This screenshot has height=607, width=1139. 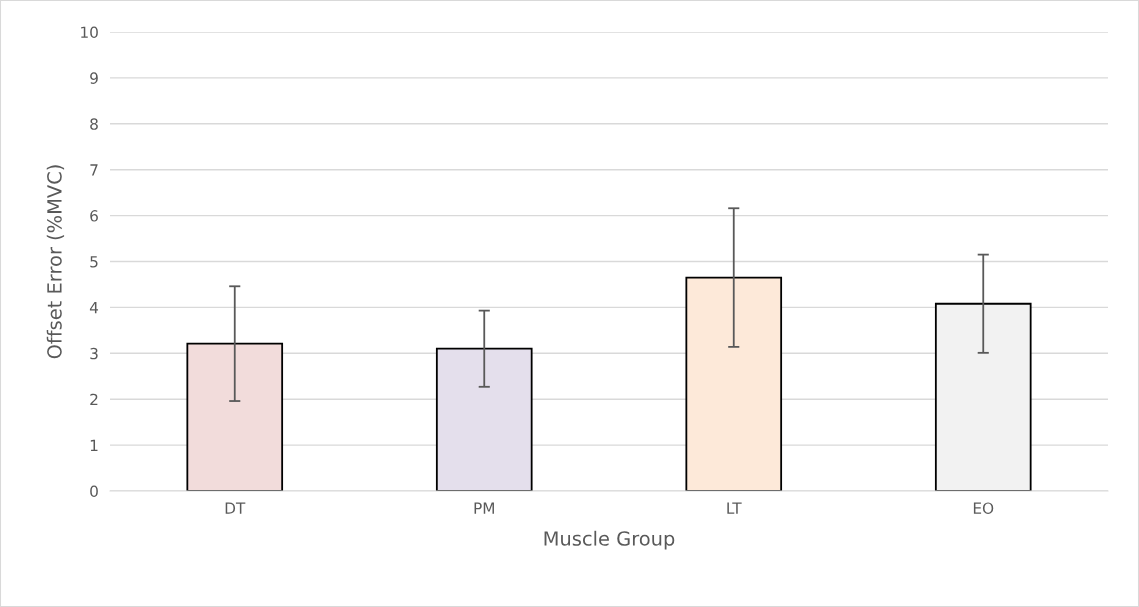 What do you see at coordinates (484, 508) in the screenshot?
I see `x-tick-label: PM` at bounding box center [484, 508].